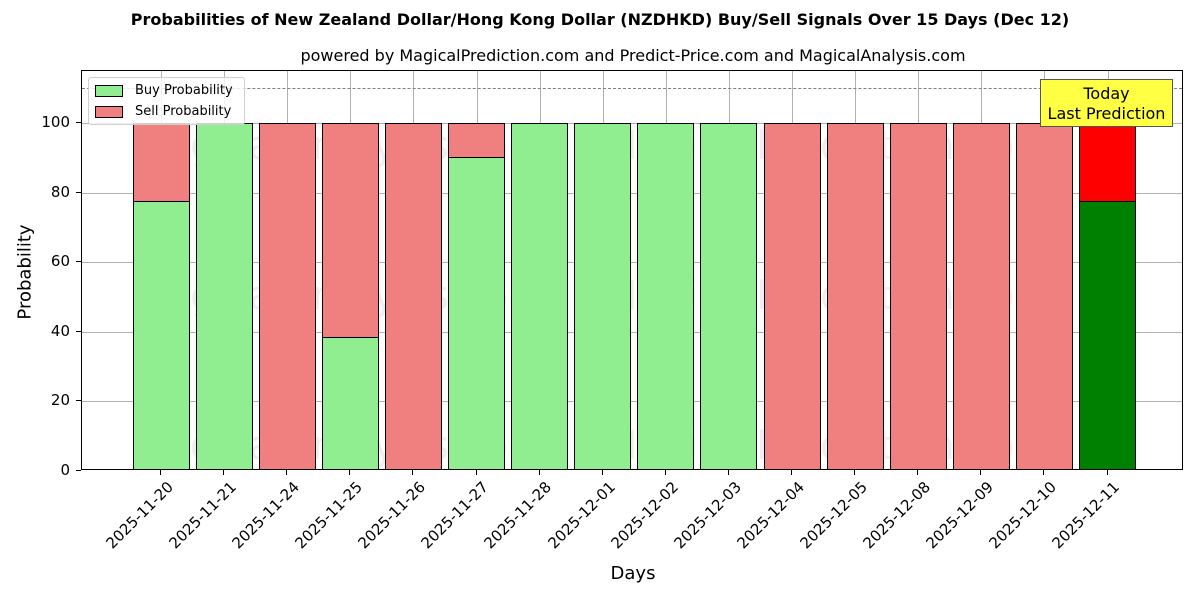 This screenshot has width=1200, height=600. I want to click on x-tick-label: 2025-11-21, so click(202, 515).